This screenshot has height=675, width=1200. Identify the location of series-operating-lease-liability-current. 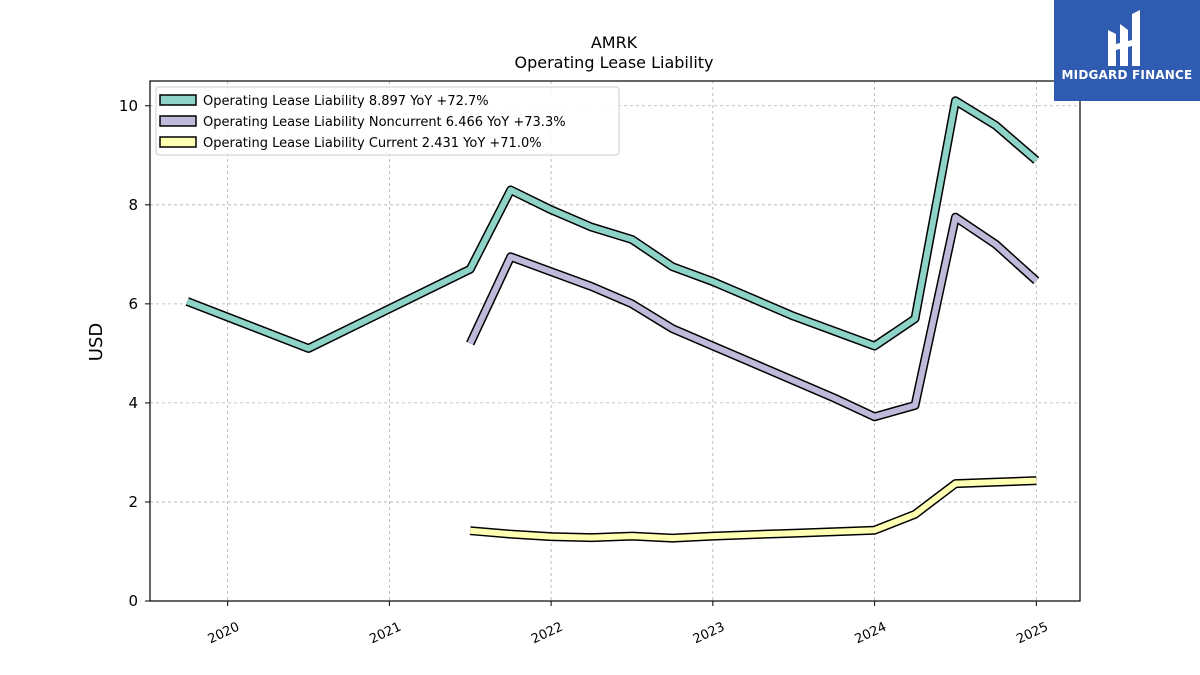
(753, 509).